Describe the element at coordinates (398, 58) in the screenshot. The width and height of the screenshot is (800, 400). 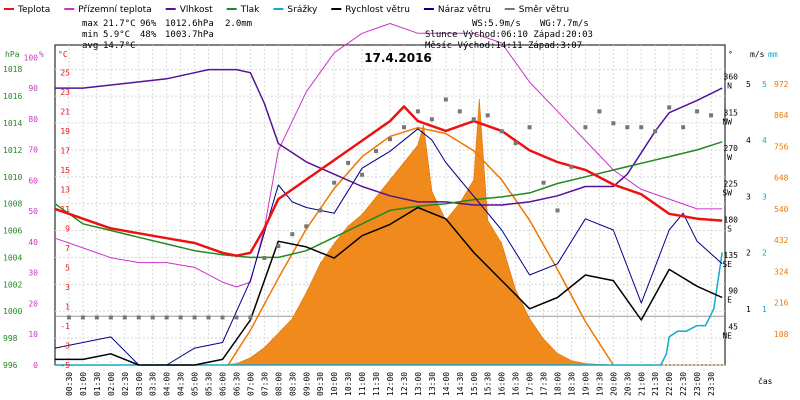
I see `chart-title: 17.4.2016` at that location.